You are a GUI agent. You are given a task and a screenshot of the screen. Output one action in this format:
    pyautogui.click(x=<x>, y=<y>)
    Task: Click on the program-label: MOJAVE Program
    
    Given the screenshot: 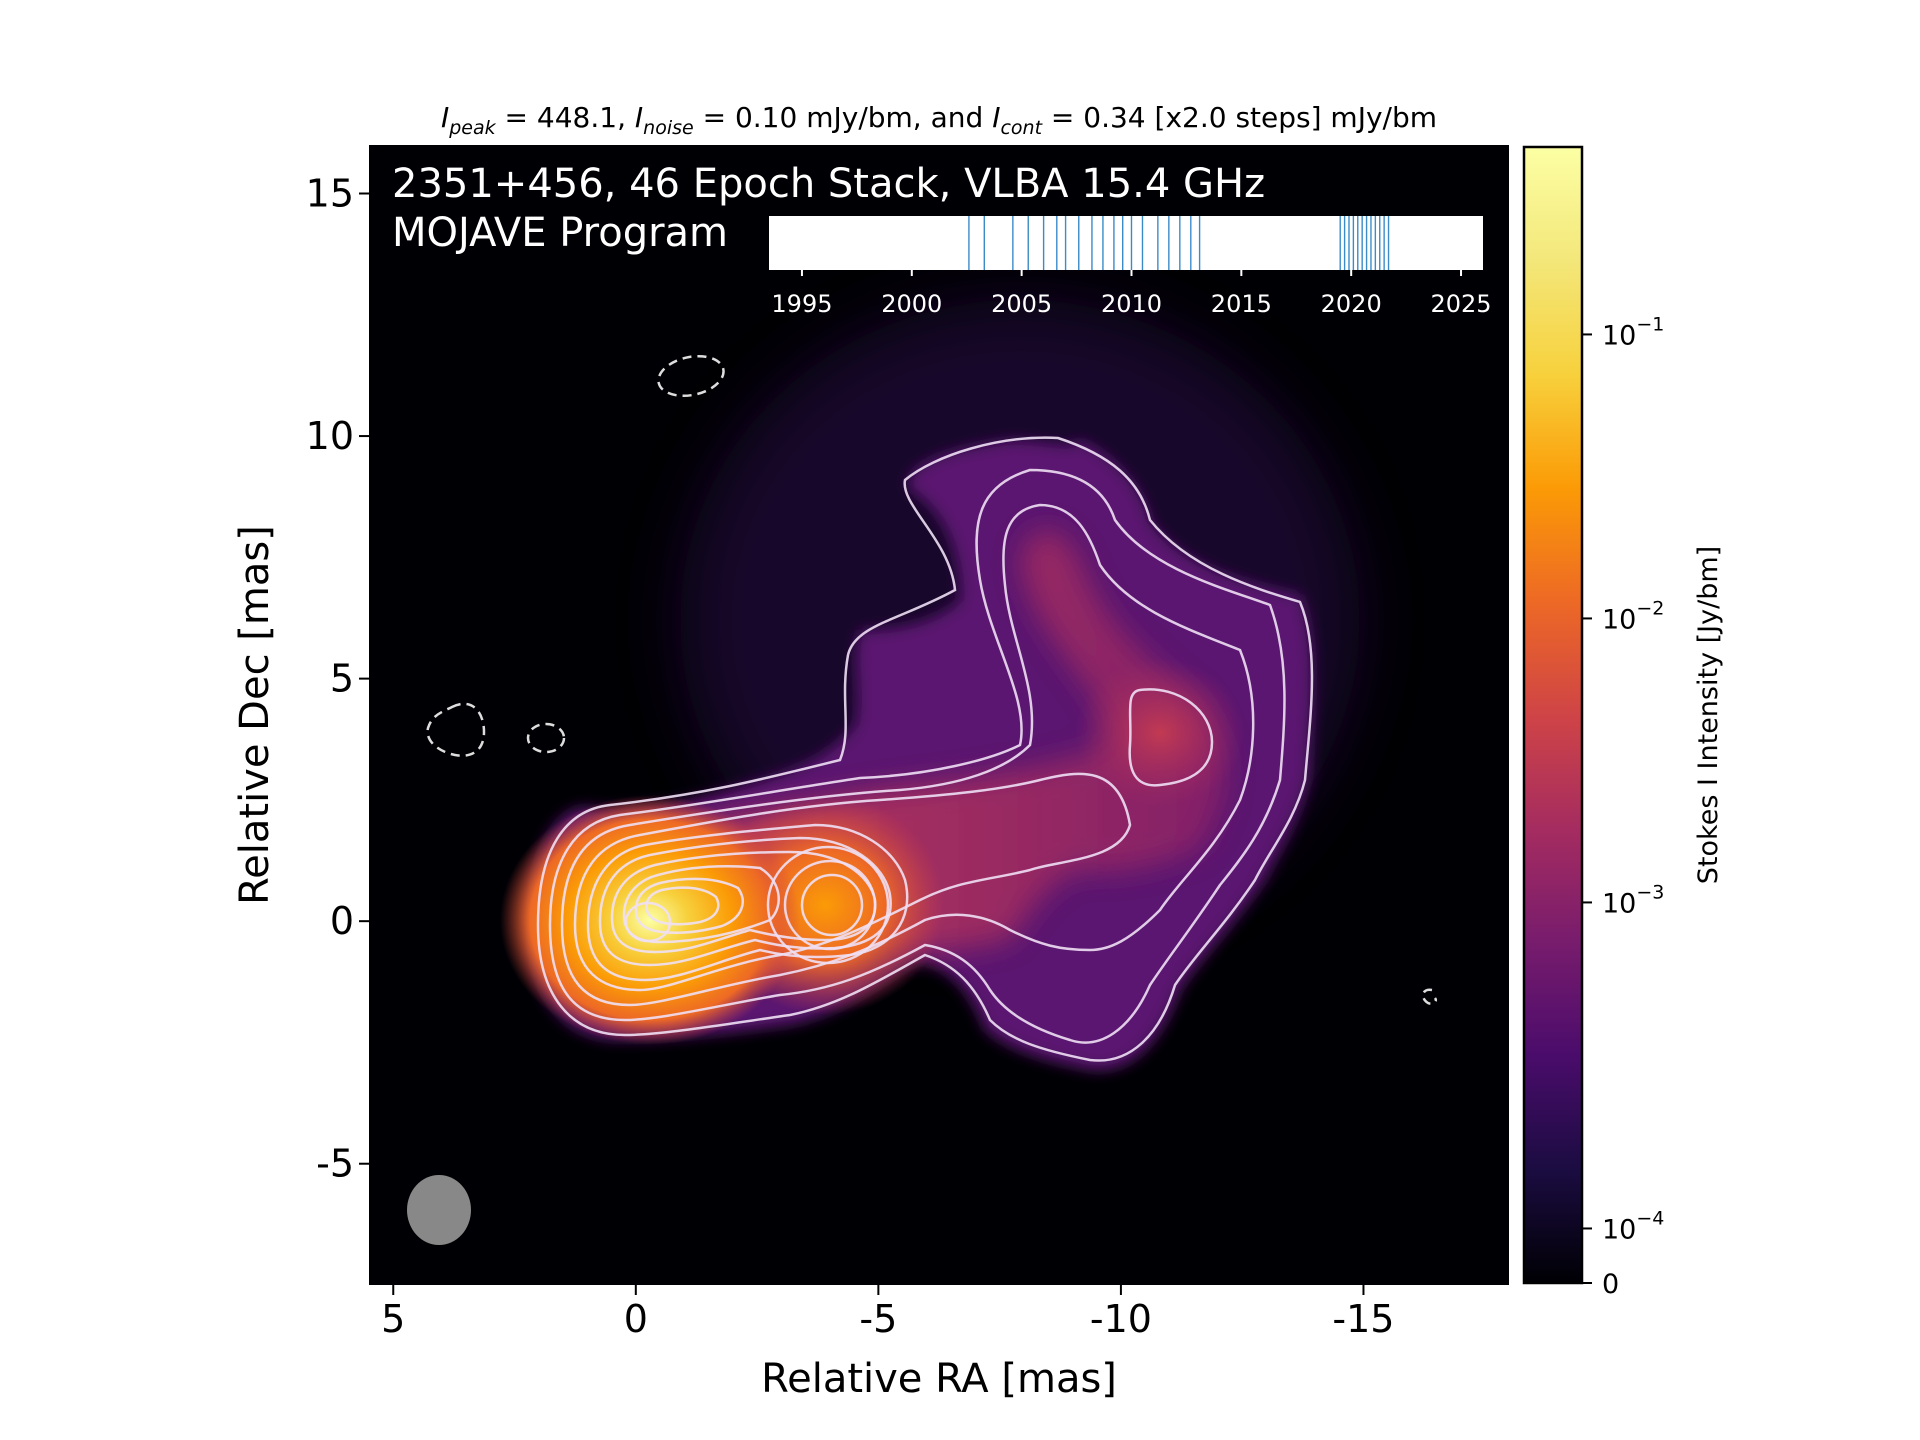 What is the action you would take?
    pyautogui.click(x=560, y=233)
    